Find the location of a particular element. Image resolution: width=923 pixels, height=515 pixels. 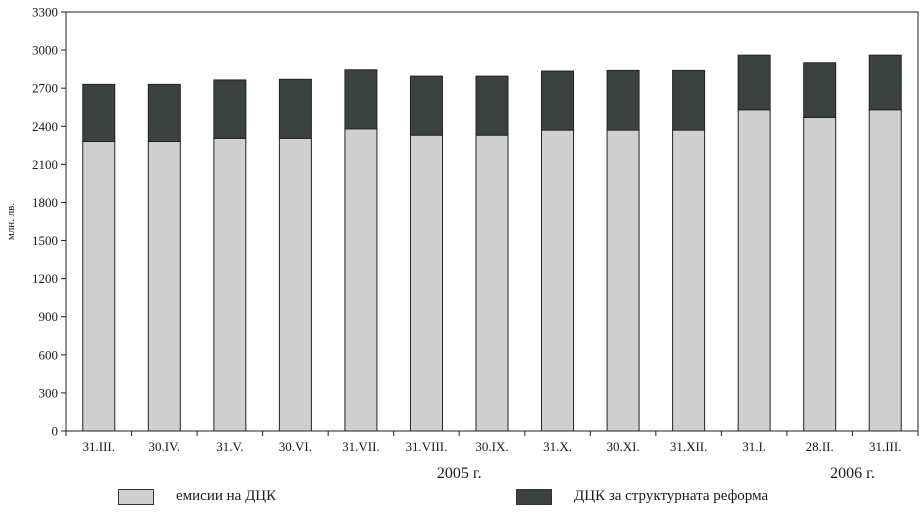

x-tick-label: 30.XI. is located at coordinates (622, 446).